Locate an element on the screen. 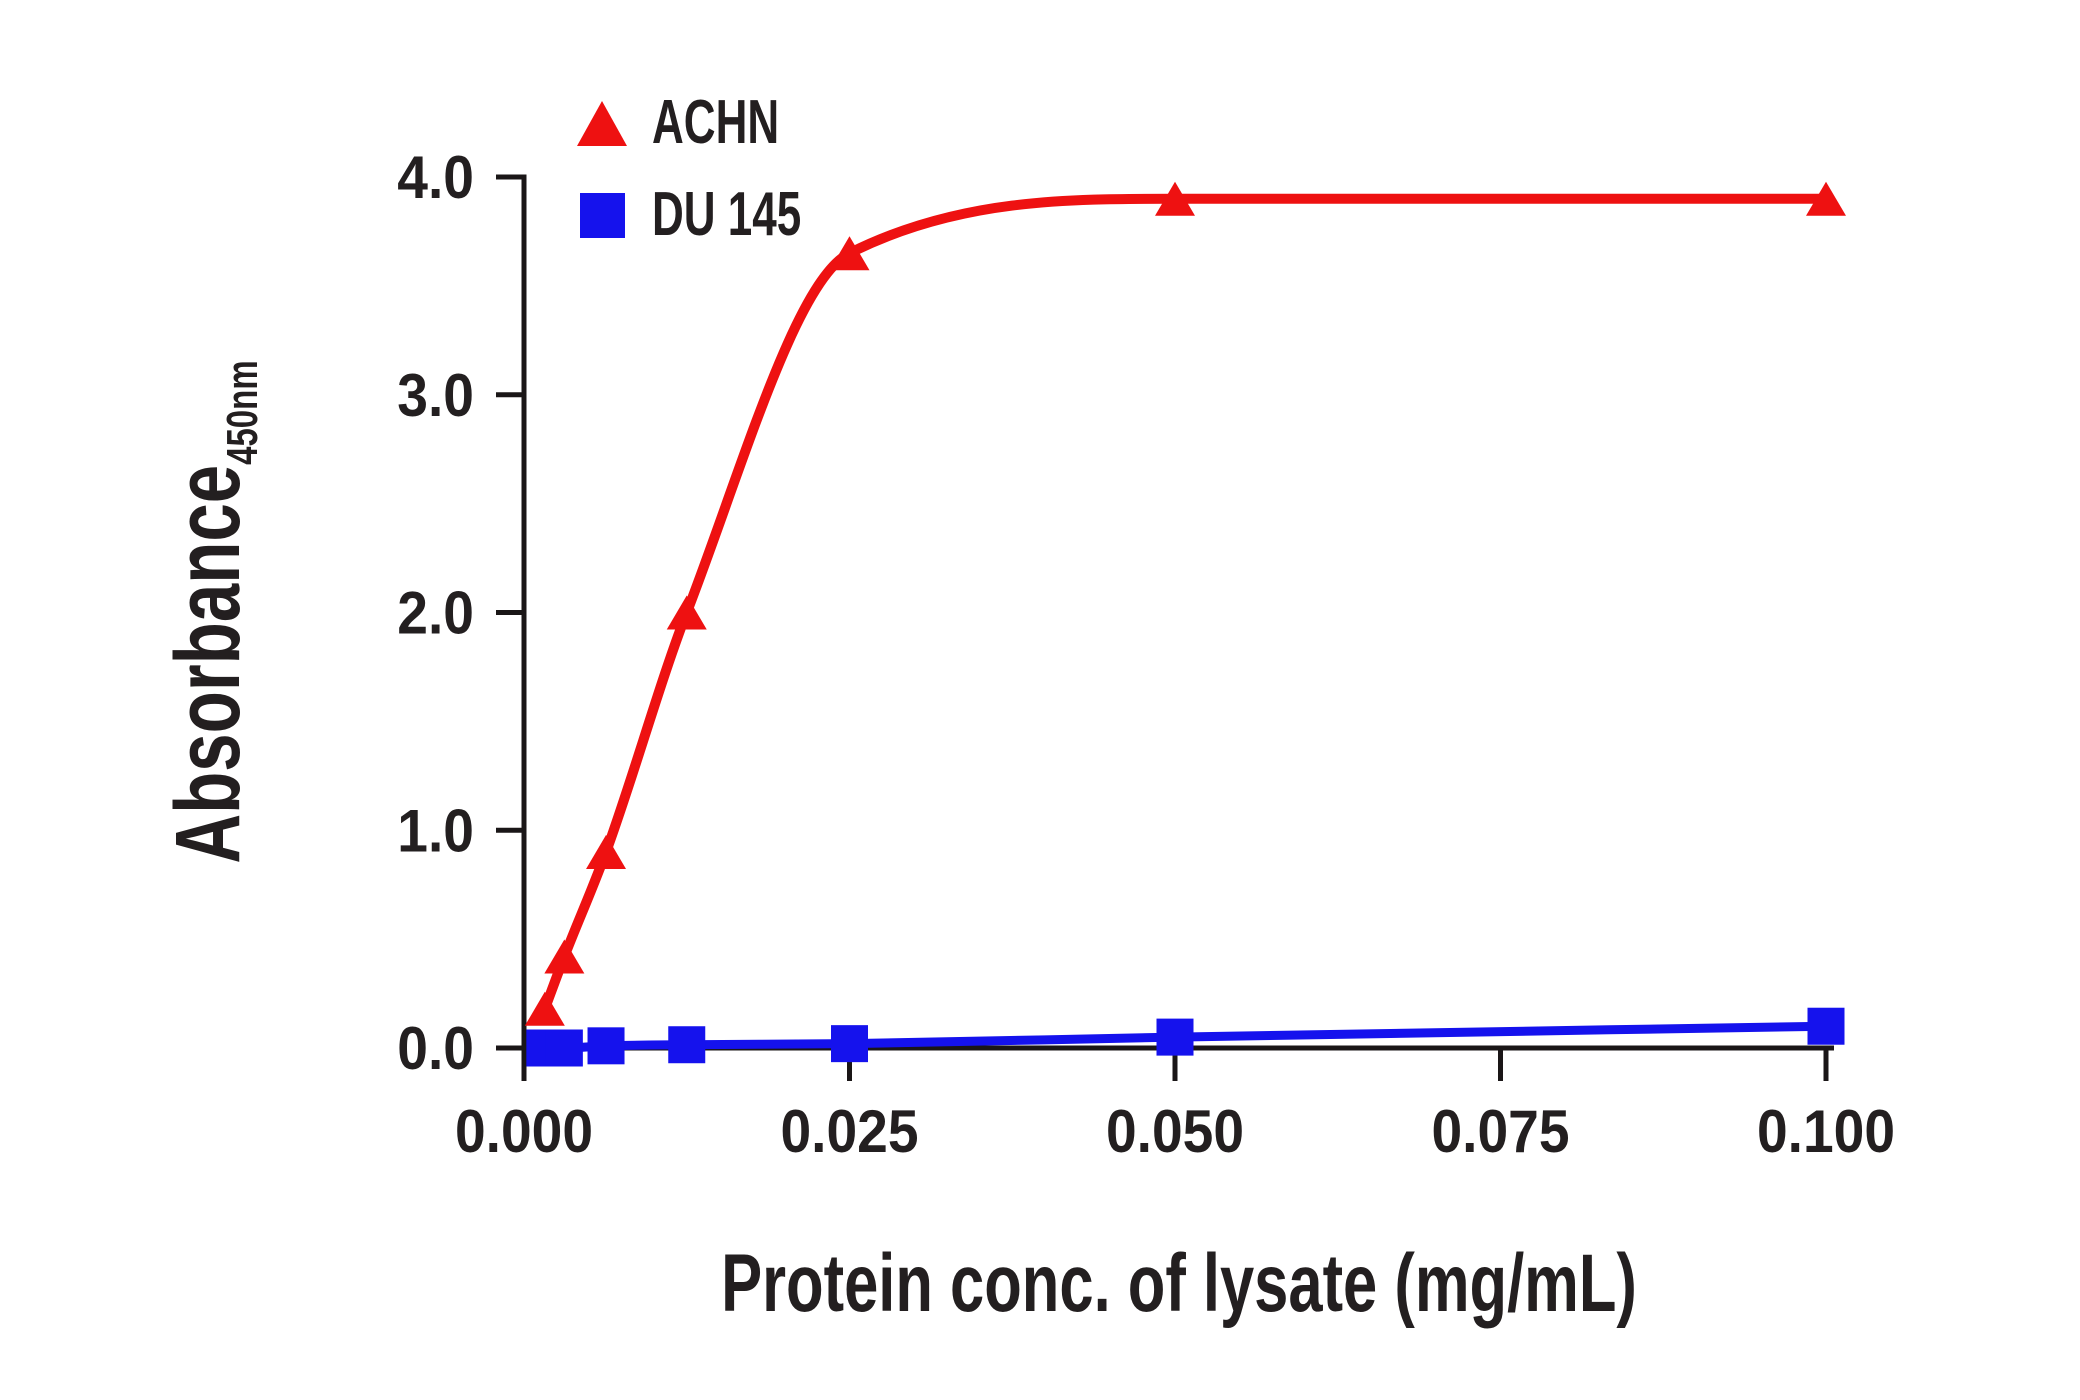  x-tick-label: 0.025 is located at coordinates (849, 1132).